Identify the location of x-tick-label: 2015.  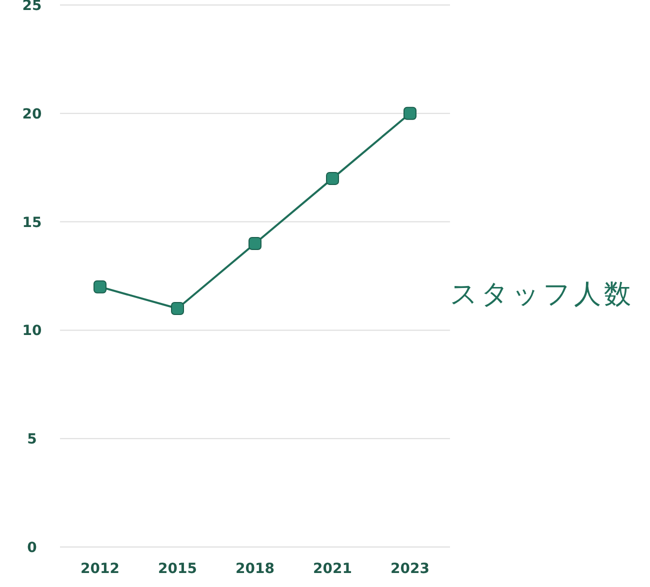
(177, 568).